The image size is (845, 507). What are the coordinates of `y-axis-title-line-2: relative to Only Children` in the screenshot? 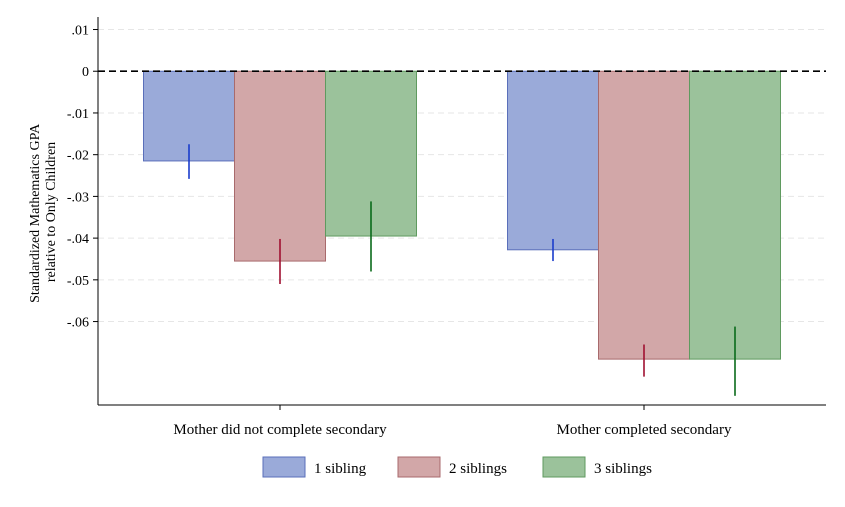 It's located at (51, 212).